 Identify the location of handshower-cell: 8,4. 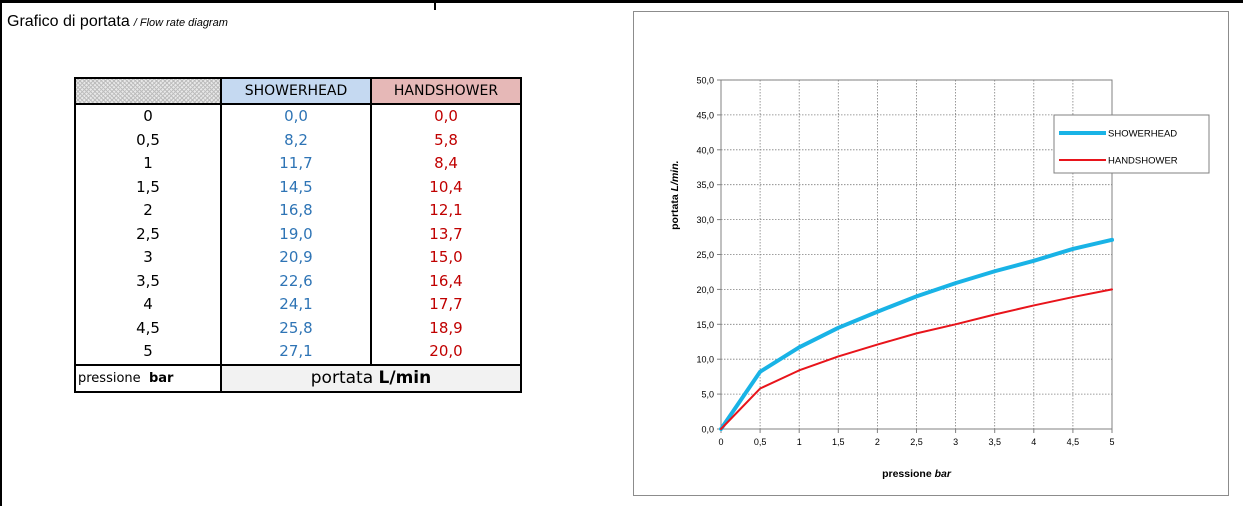
(446, 164).